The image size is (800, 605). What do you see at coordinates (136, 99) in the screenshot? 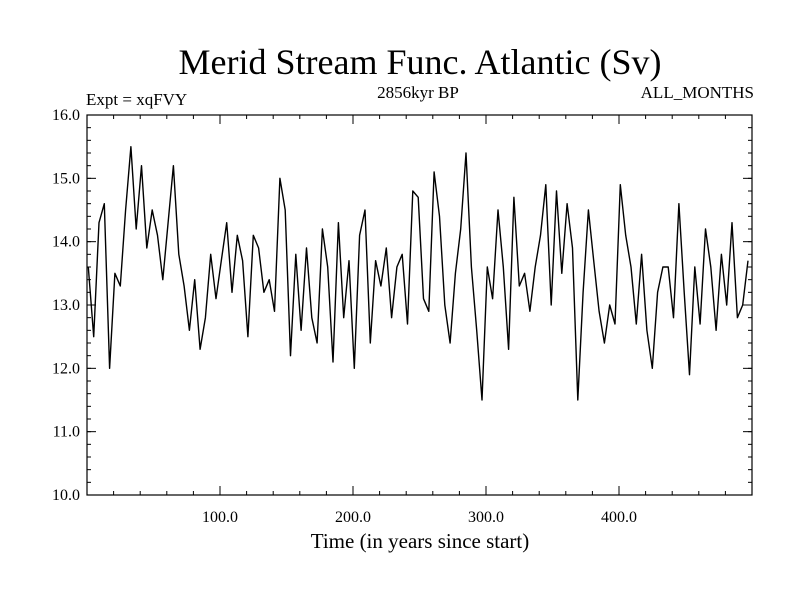
I see `experiment-label: Expt = xqFVY` at bounding box center [136, 99].